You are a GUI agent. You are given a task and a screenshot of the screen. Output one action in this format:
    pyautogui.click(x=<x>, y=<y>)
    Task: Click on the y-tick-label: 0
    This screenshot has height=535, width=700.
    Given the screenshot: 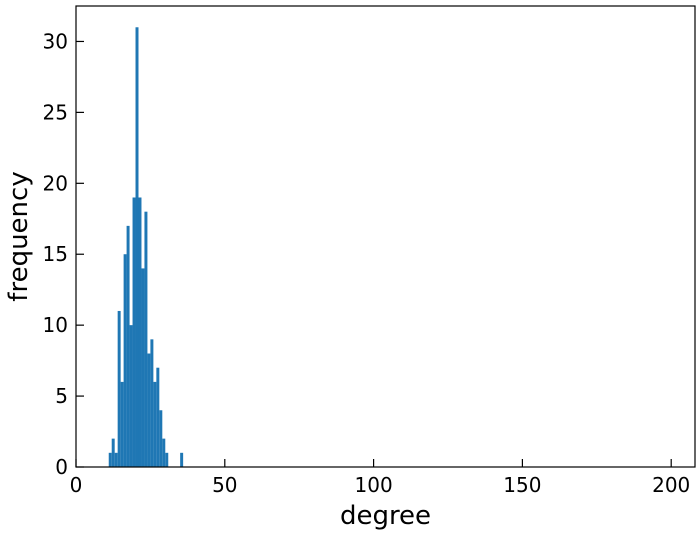 What is the action you would take?
    pyautogui.click(x=61, y=467)
    